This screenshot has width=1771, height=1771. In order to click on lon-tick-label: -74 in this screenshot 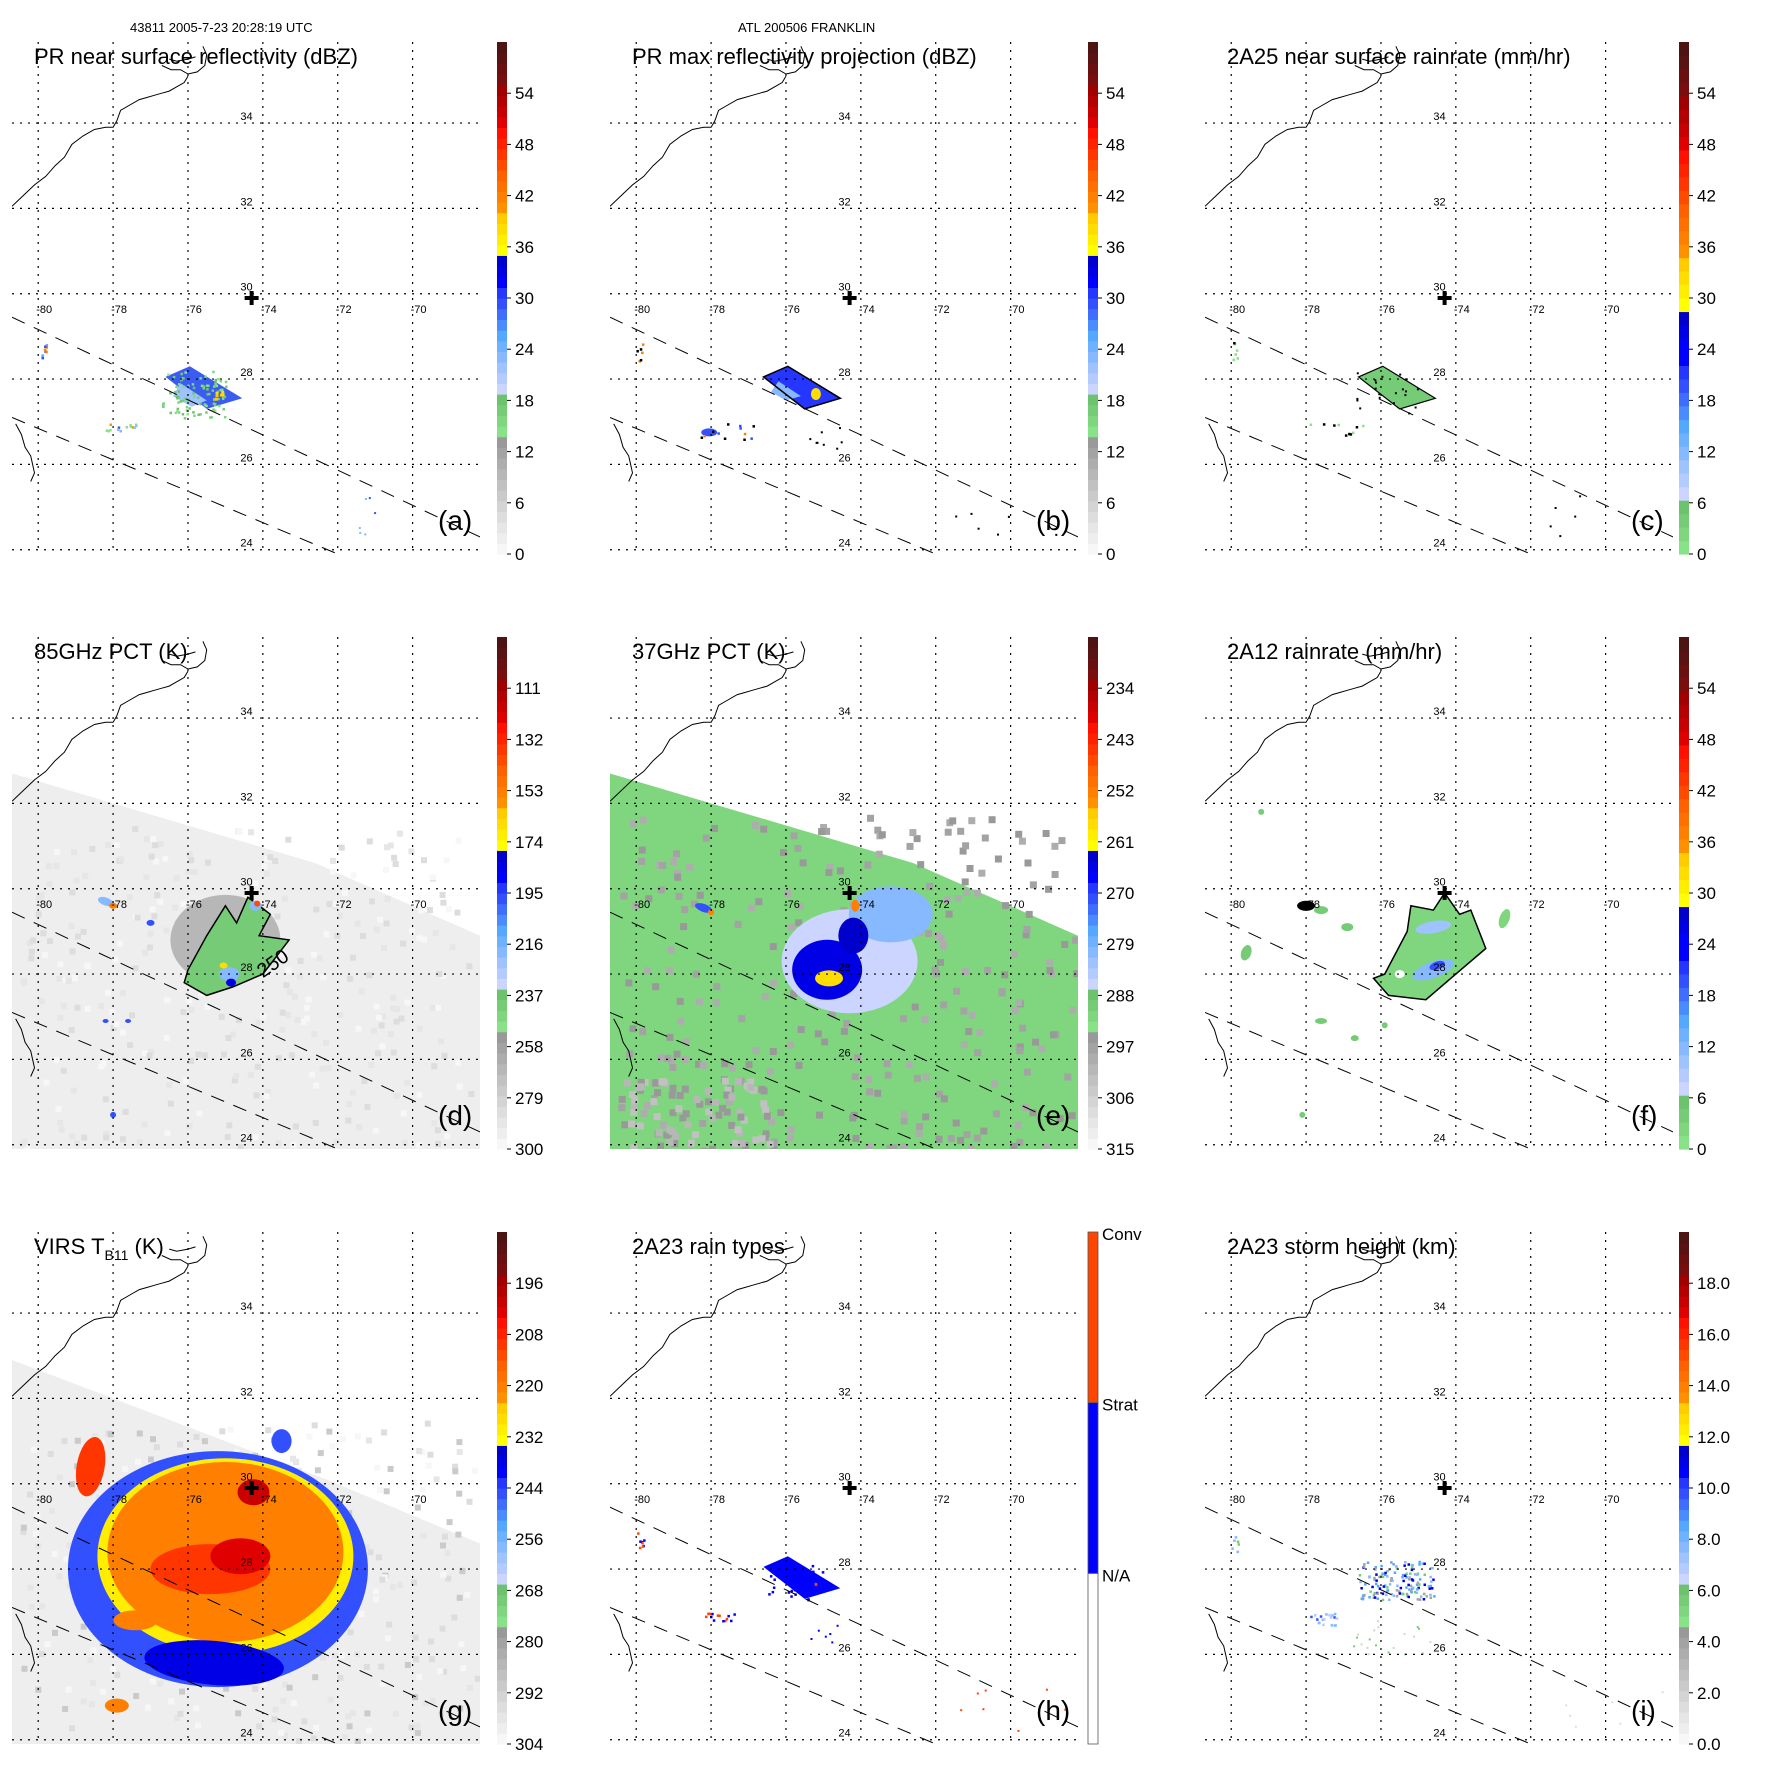, I will do `click(1462, 310)`.